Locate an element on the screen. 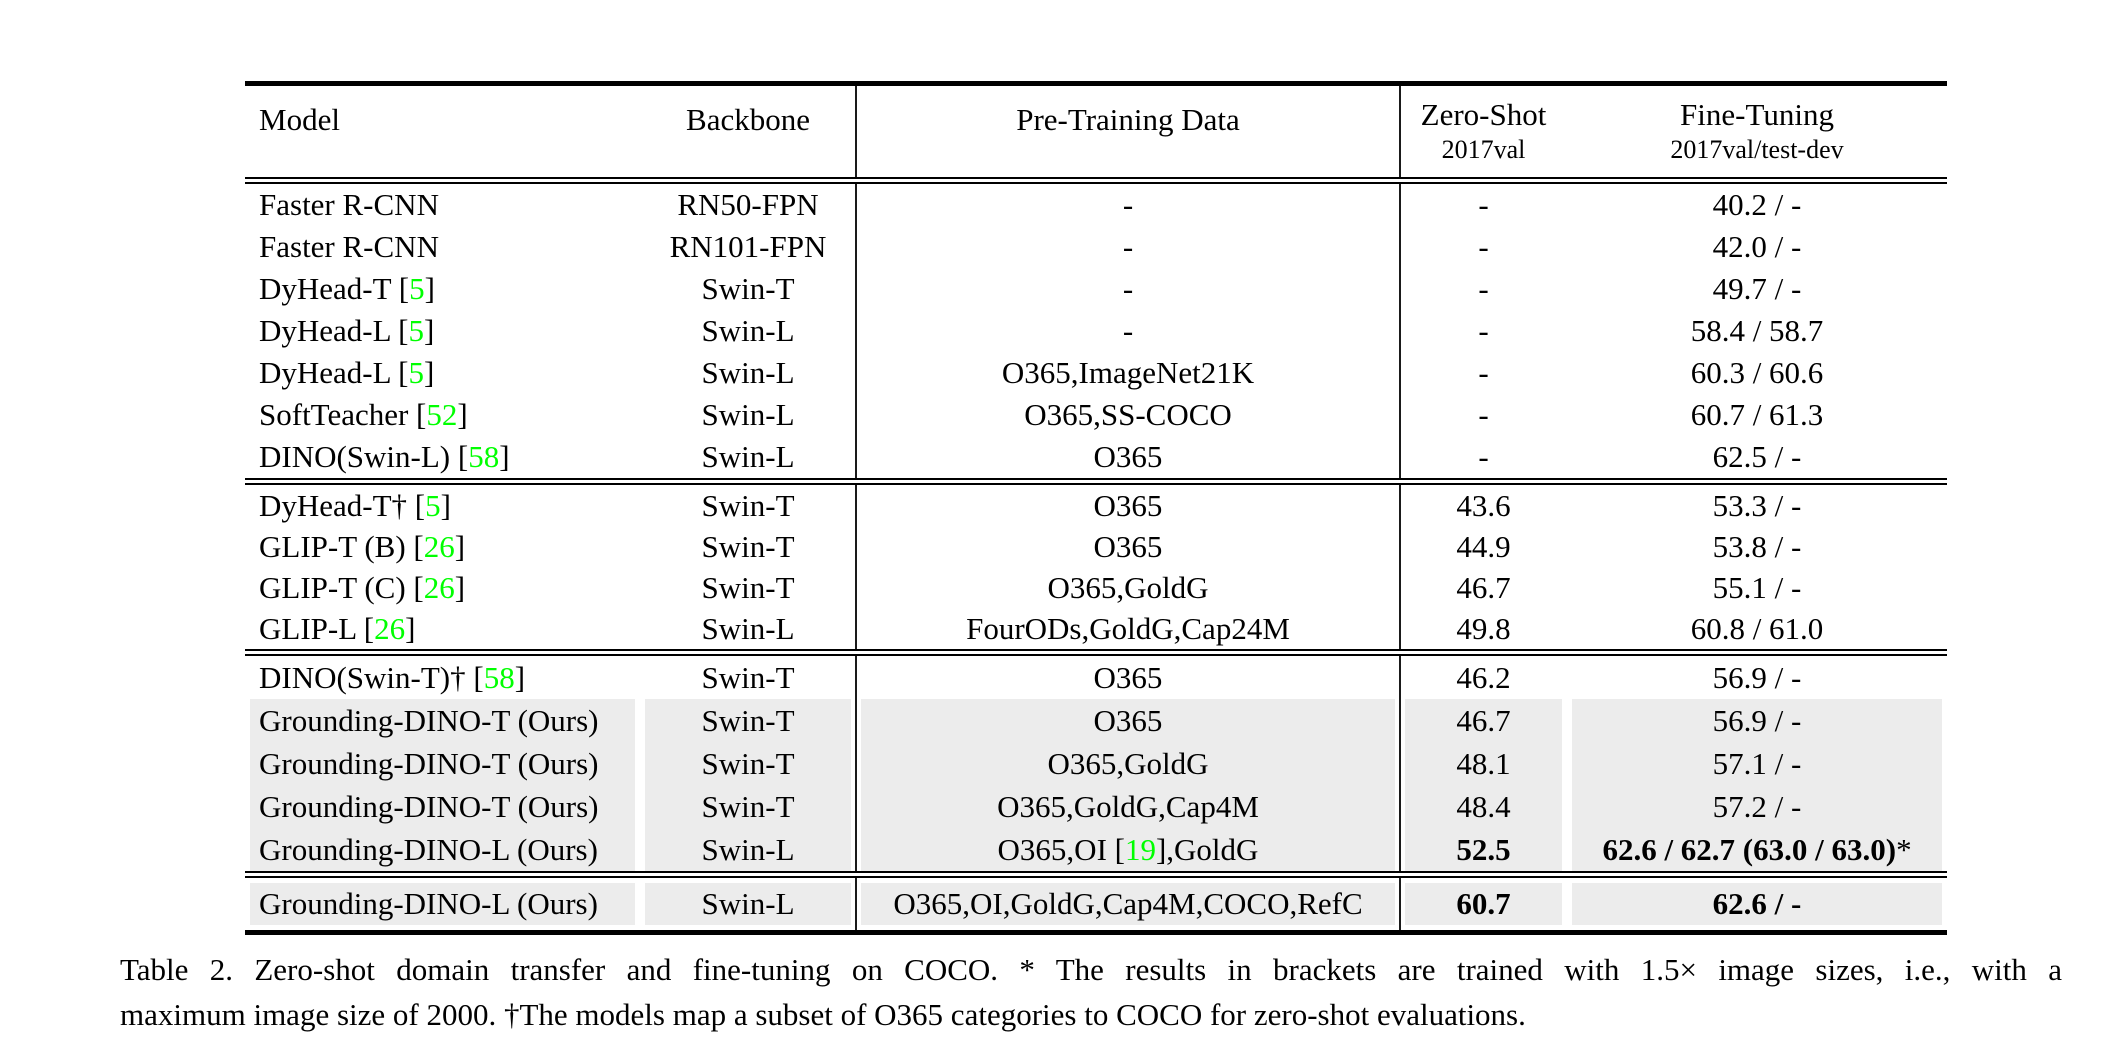 The image size is (2116, 1049). cell-zero-shot-value: 60.7 is located at coordinates (1483, 904).